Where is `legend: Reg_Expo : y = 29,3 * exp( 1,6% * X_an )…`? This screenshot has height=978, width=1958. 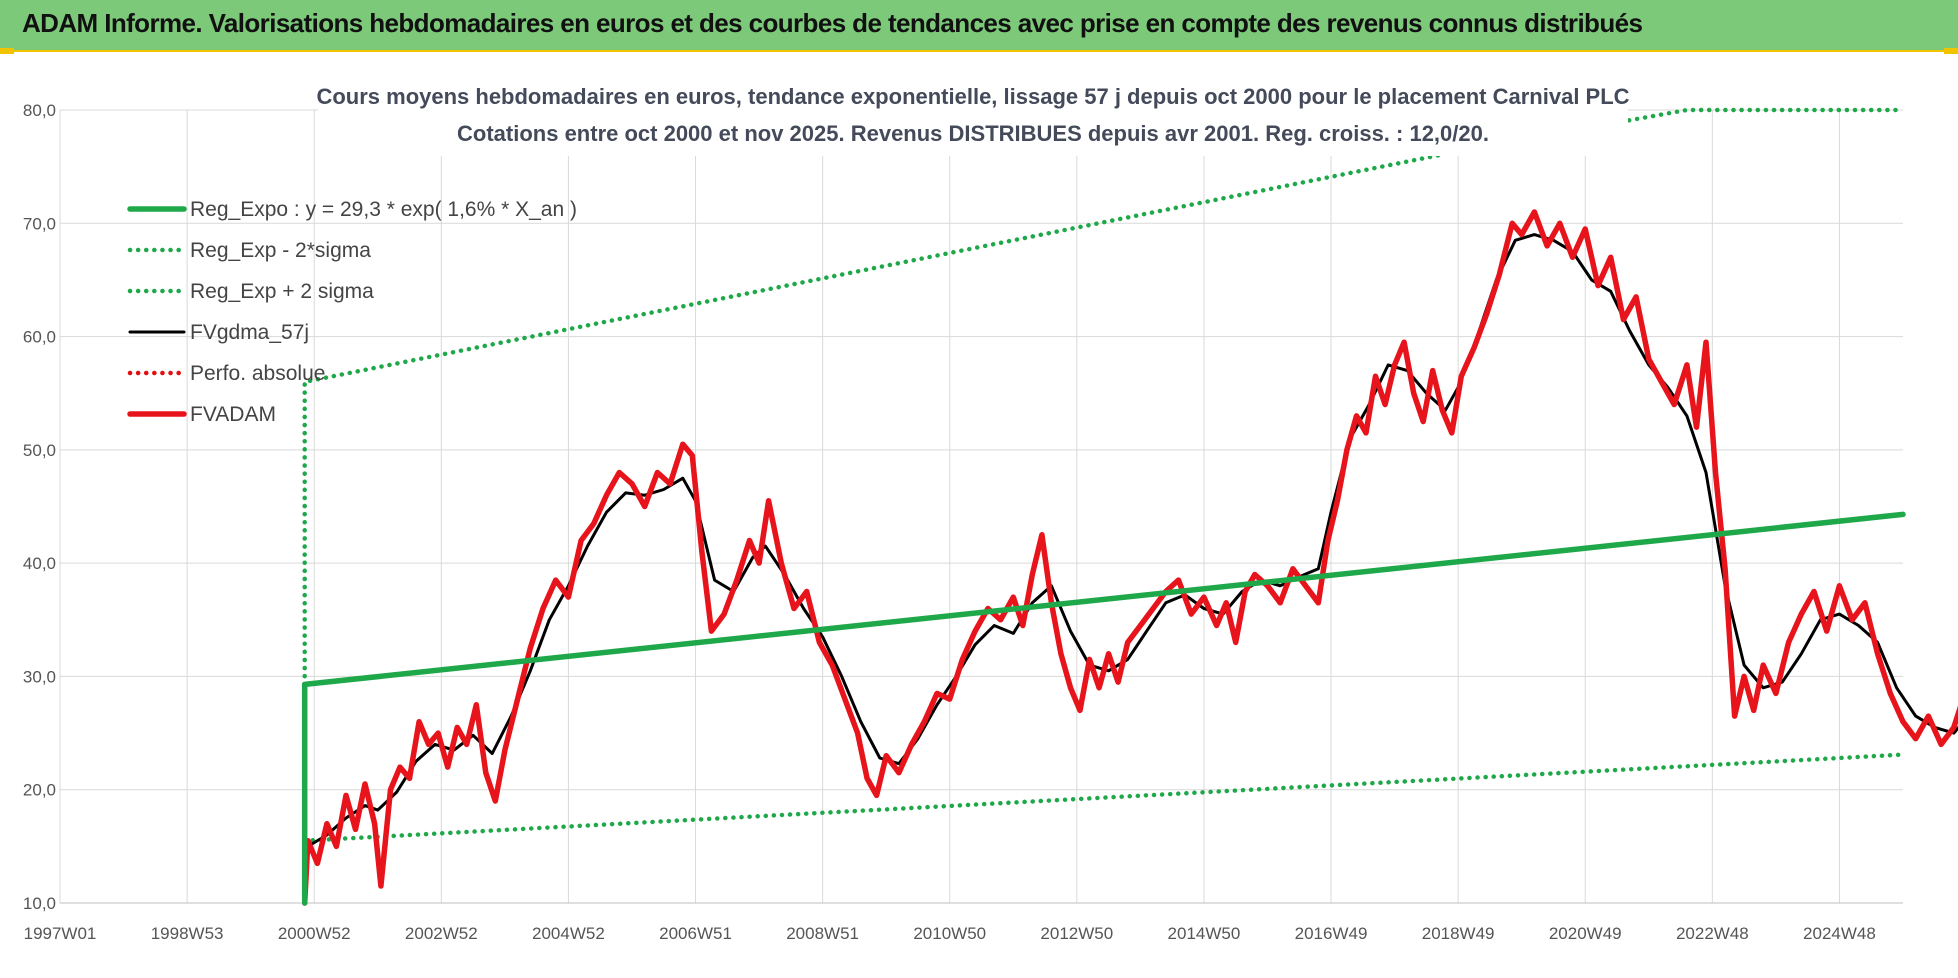
legend: Reg_Expo : y = 29,3 * exp( 1,6% * X_an )… is located at coordinates (352, 312).